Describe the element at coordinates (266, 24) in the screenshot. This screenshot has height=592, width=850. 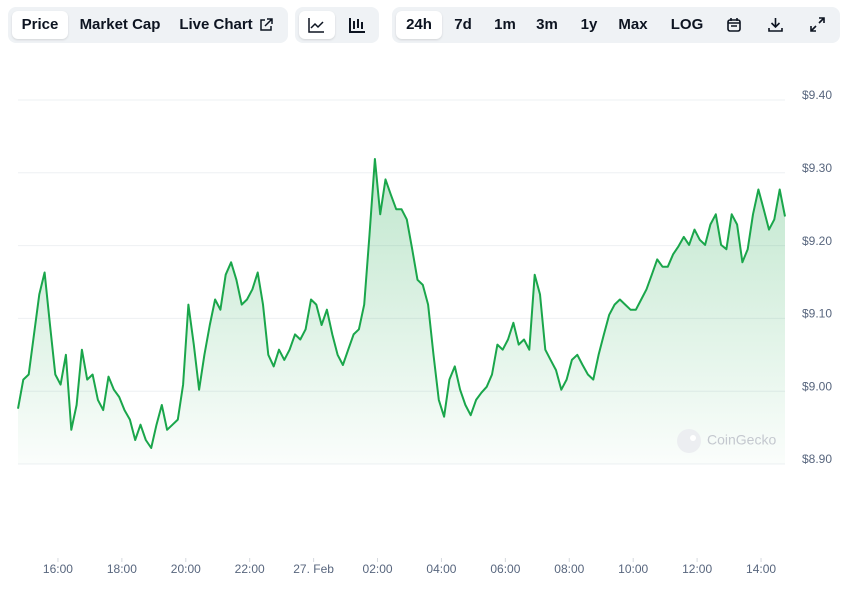
I see `external-icon` at that location.